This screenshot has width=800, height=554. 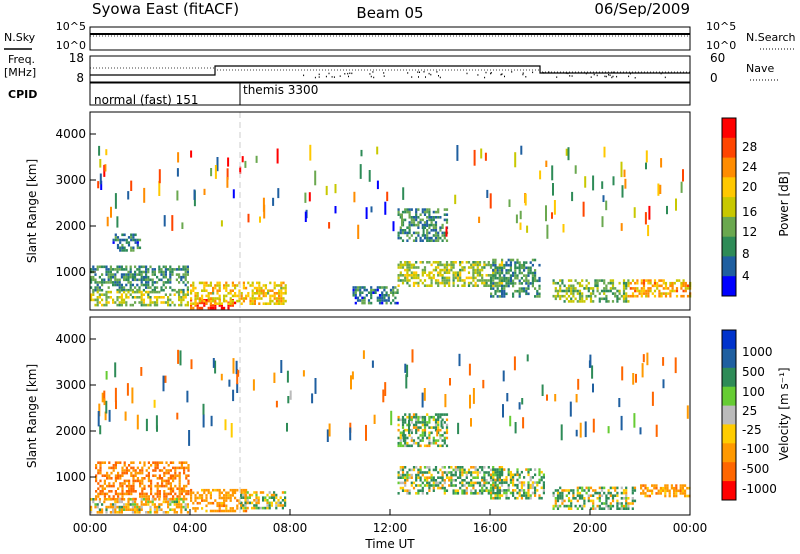 What do you see at coordinates (590, 528) in the screenshot?
I see `xtick-label-5: 20:00` at bounding box center [590, 528].